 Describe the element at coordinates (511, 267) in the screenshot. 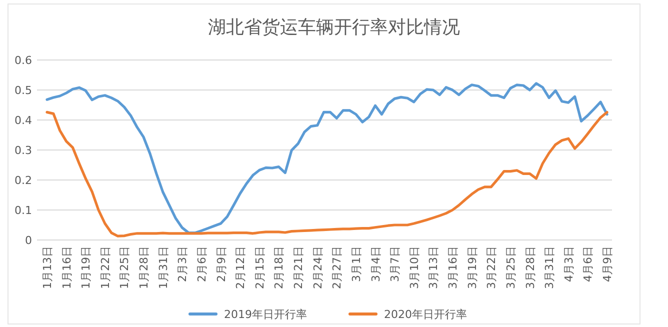

I see `x-tick-label: 3月25日` at that location.